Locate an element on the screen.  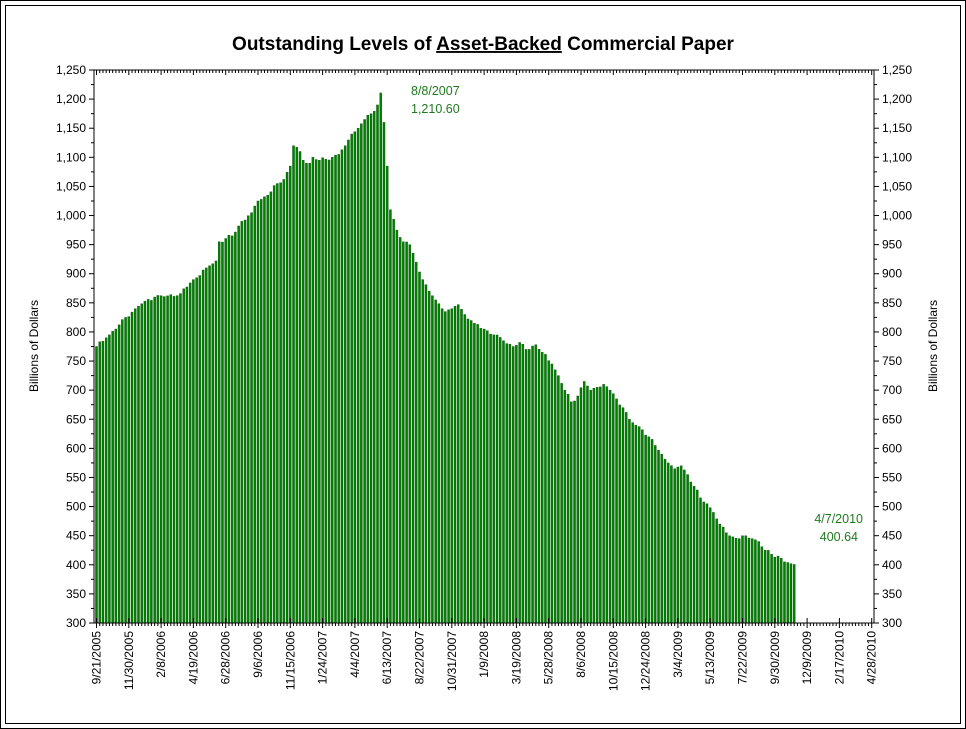
x-tick-label: 12/24/2008 is located at coordinates (646, 661).